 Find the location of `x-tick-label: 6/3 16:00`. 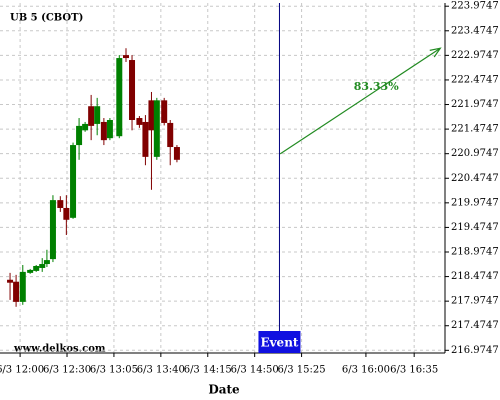

x-tick-label: 6/3 16:00 is located at coordinates (366, 370).